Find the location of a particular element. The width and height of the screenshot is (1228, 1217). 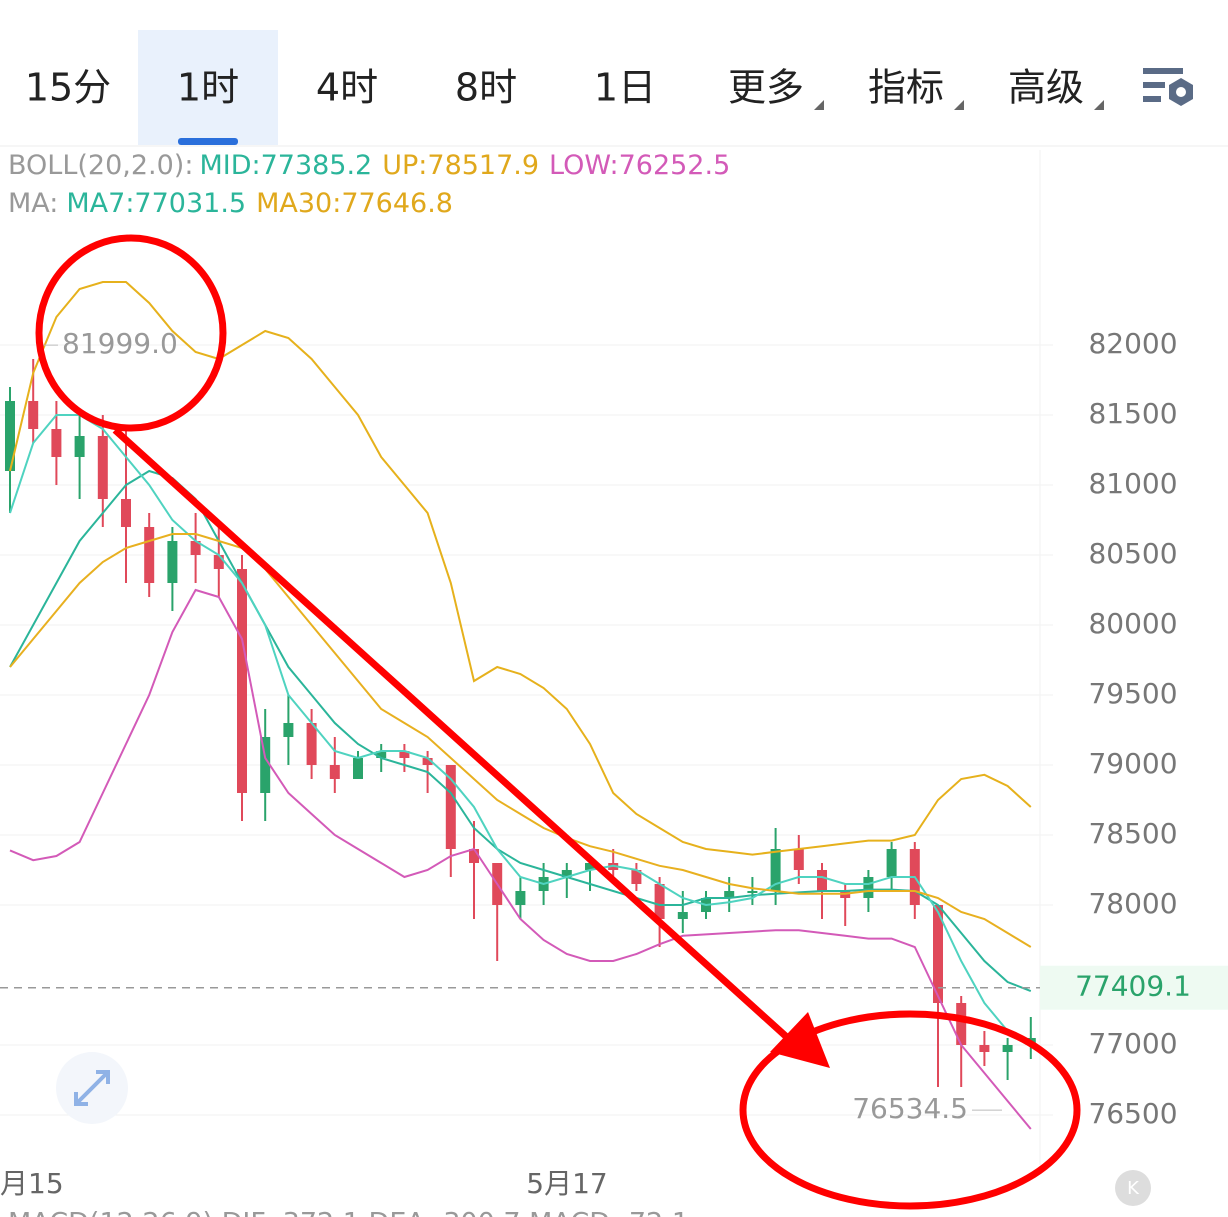

indicator-text: MA: MA7:77031.5 MA30:77646.8 is located at coordinates (230, 203).